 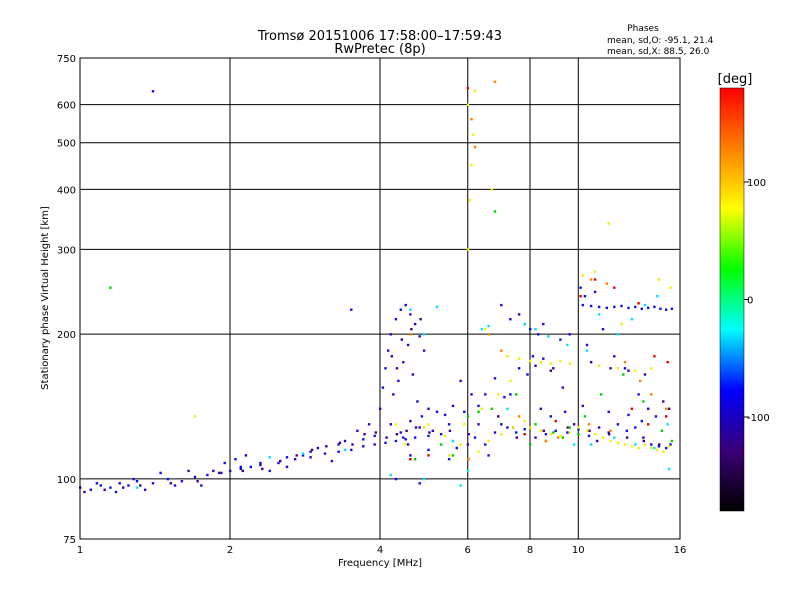 I want to click on y-tick-label: 300, so click(x=66, y=250).